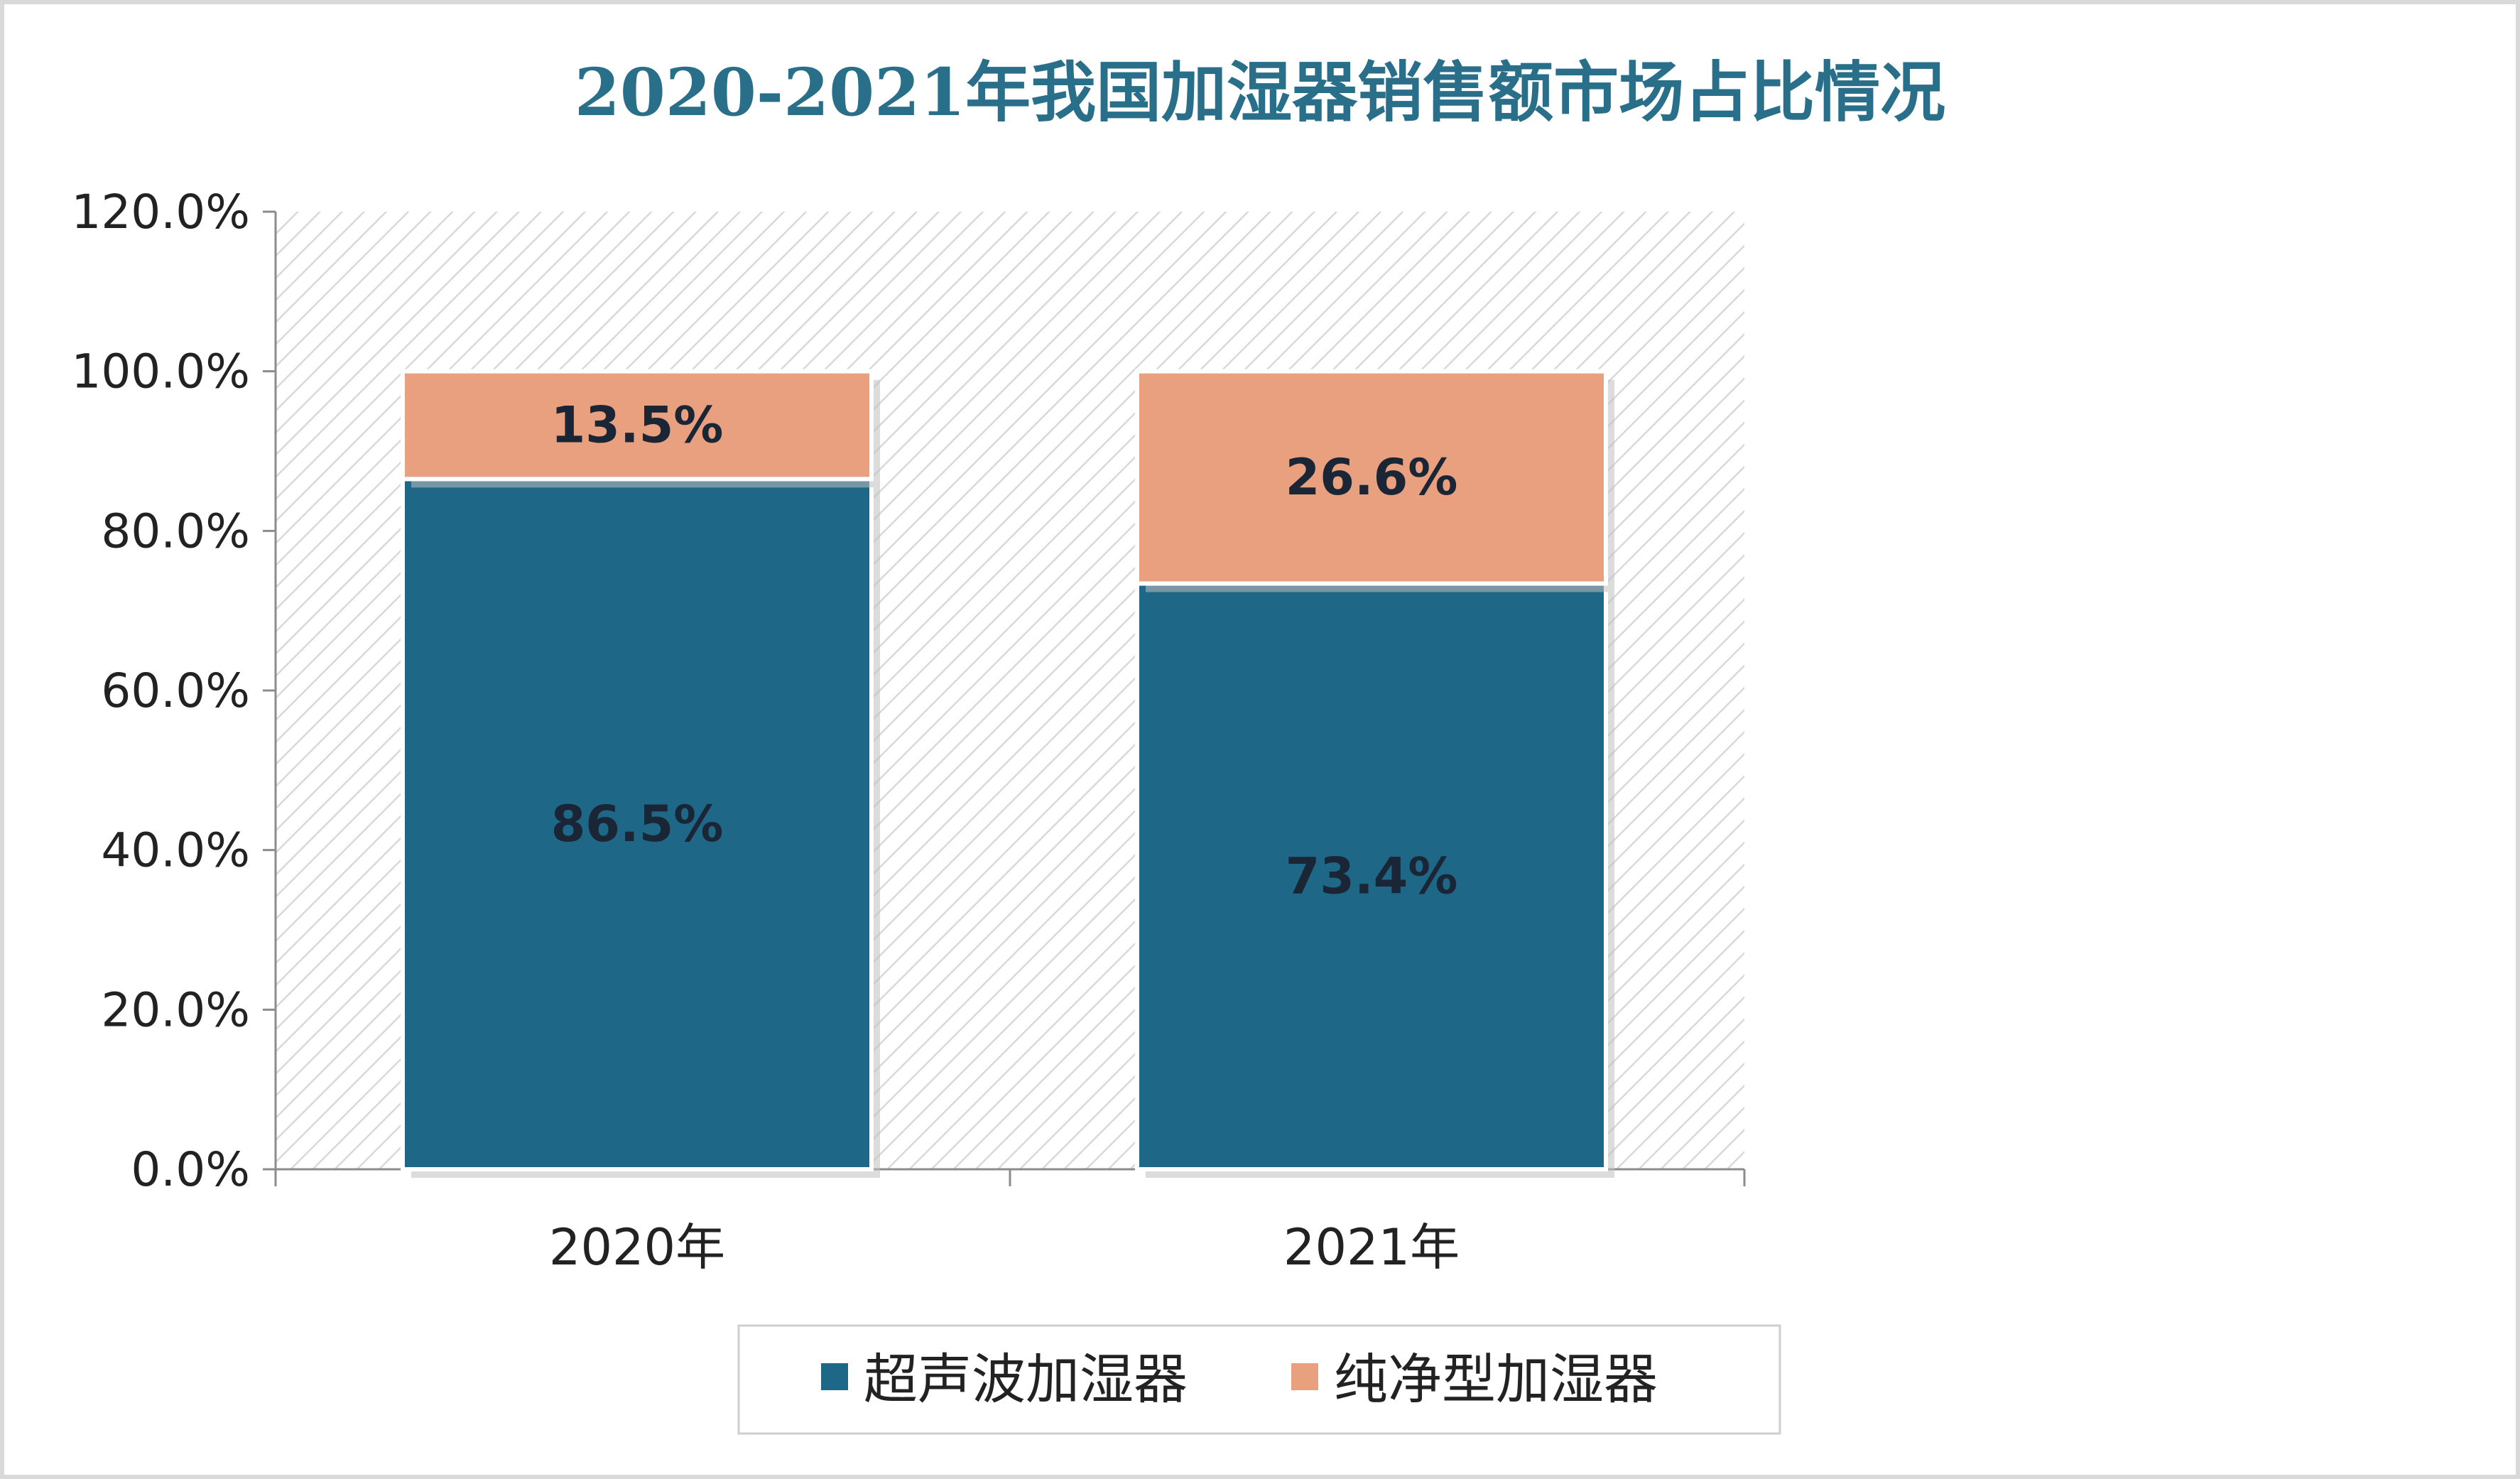  Describe the element at coordinates (176, 850) in the screenshot. I see `y-tick-label: 40.0%` at that location.